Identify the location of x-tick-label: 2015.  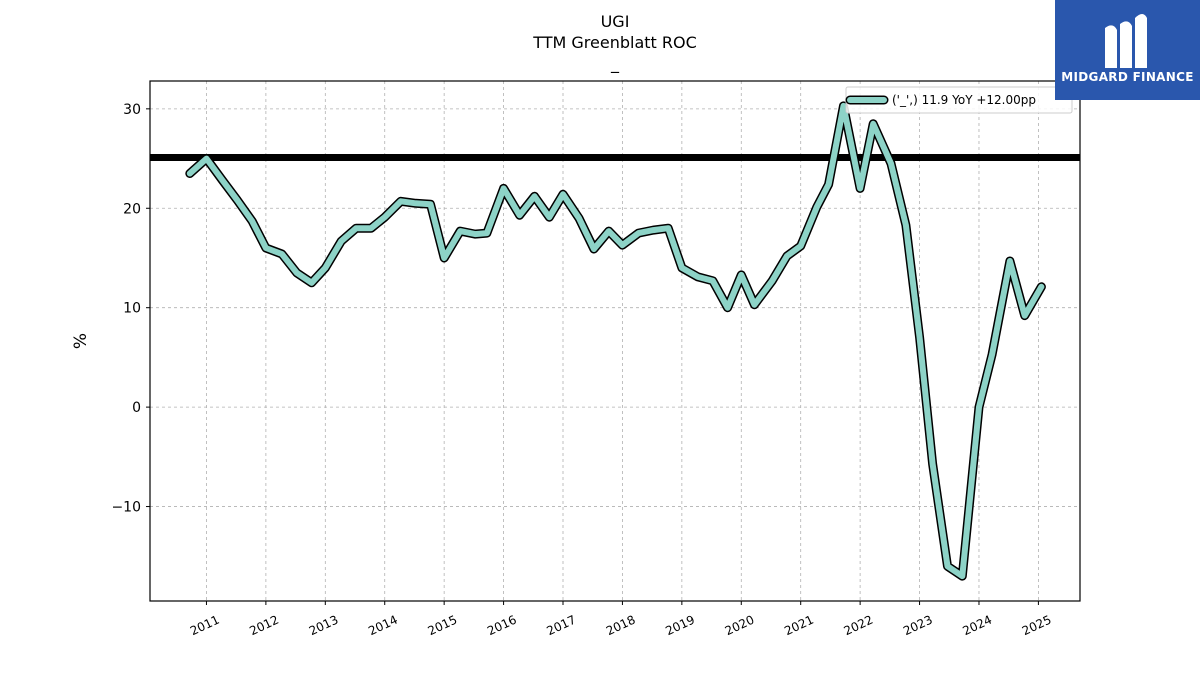
(443, 626).